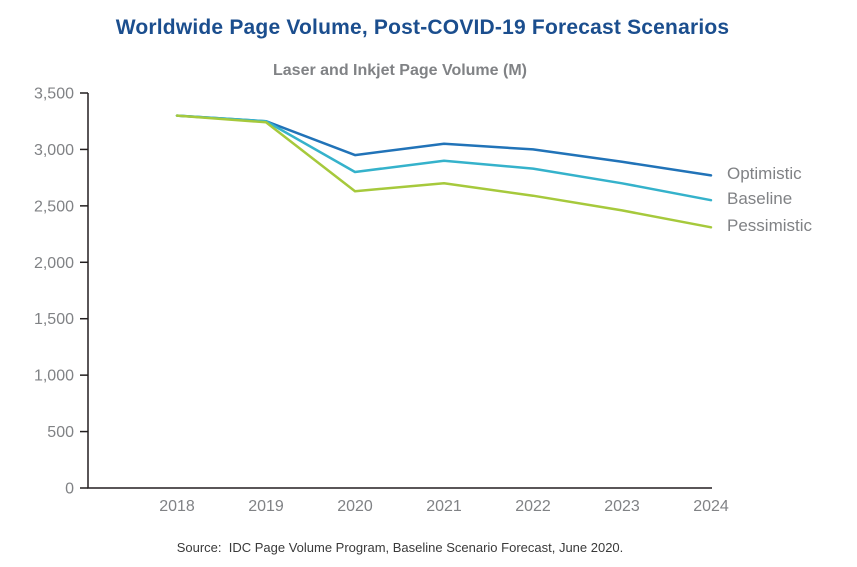 The image size is (857, 567). What do you see at coordinates (444, 145) in the screenshot?
I see `series-line-optimistic` at bounding box center [444, 145].